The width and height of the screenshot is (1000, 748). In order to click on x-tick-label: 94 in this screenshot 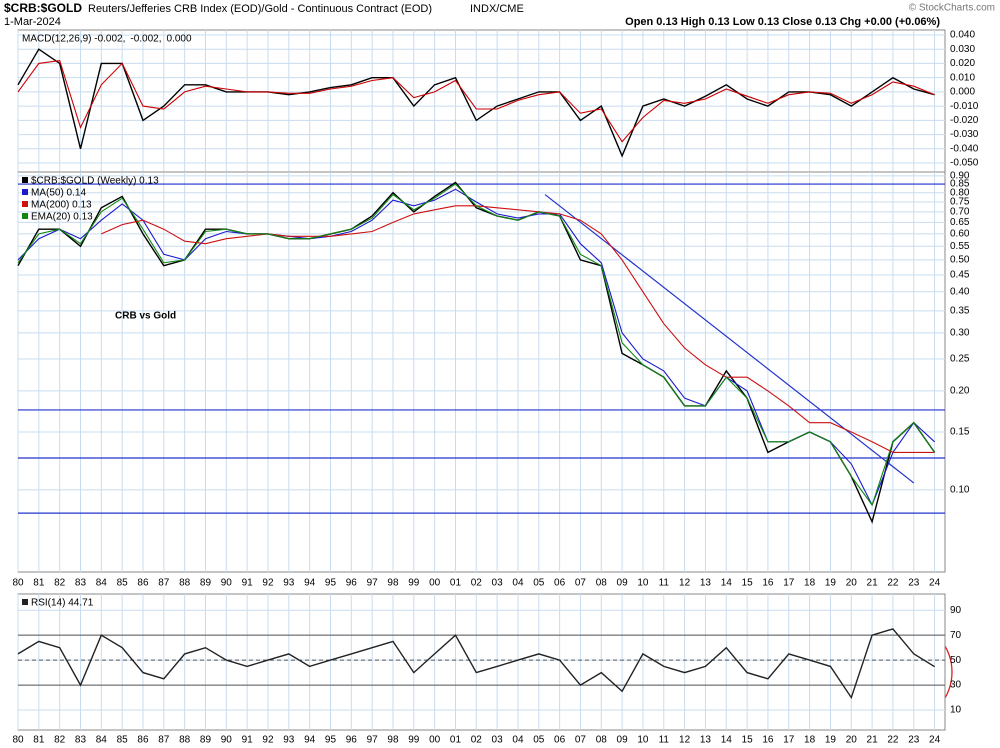, I will do `click(310, 583)`.